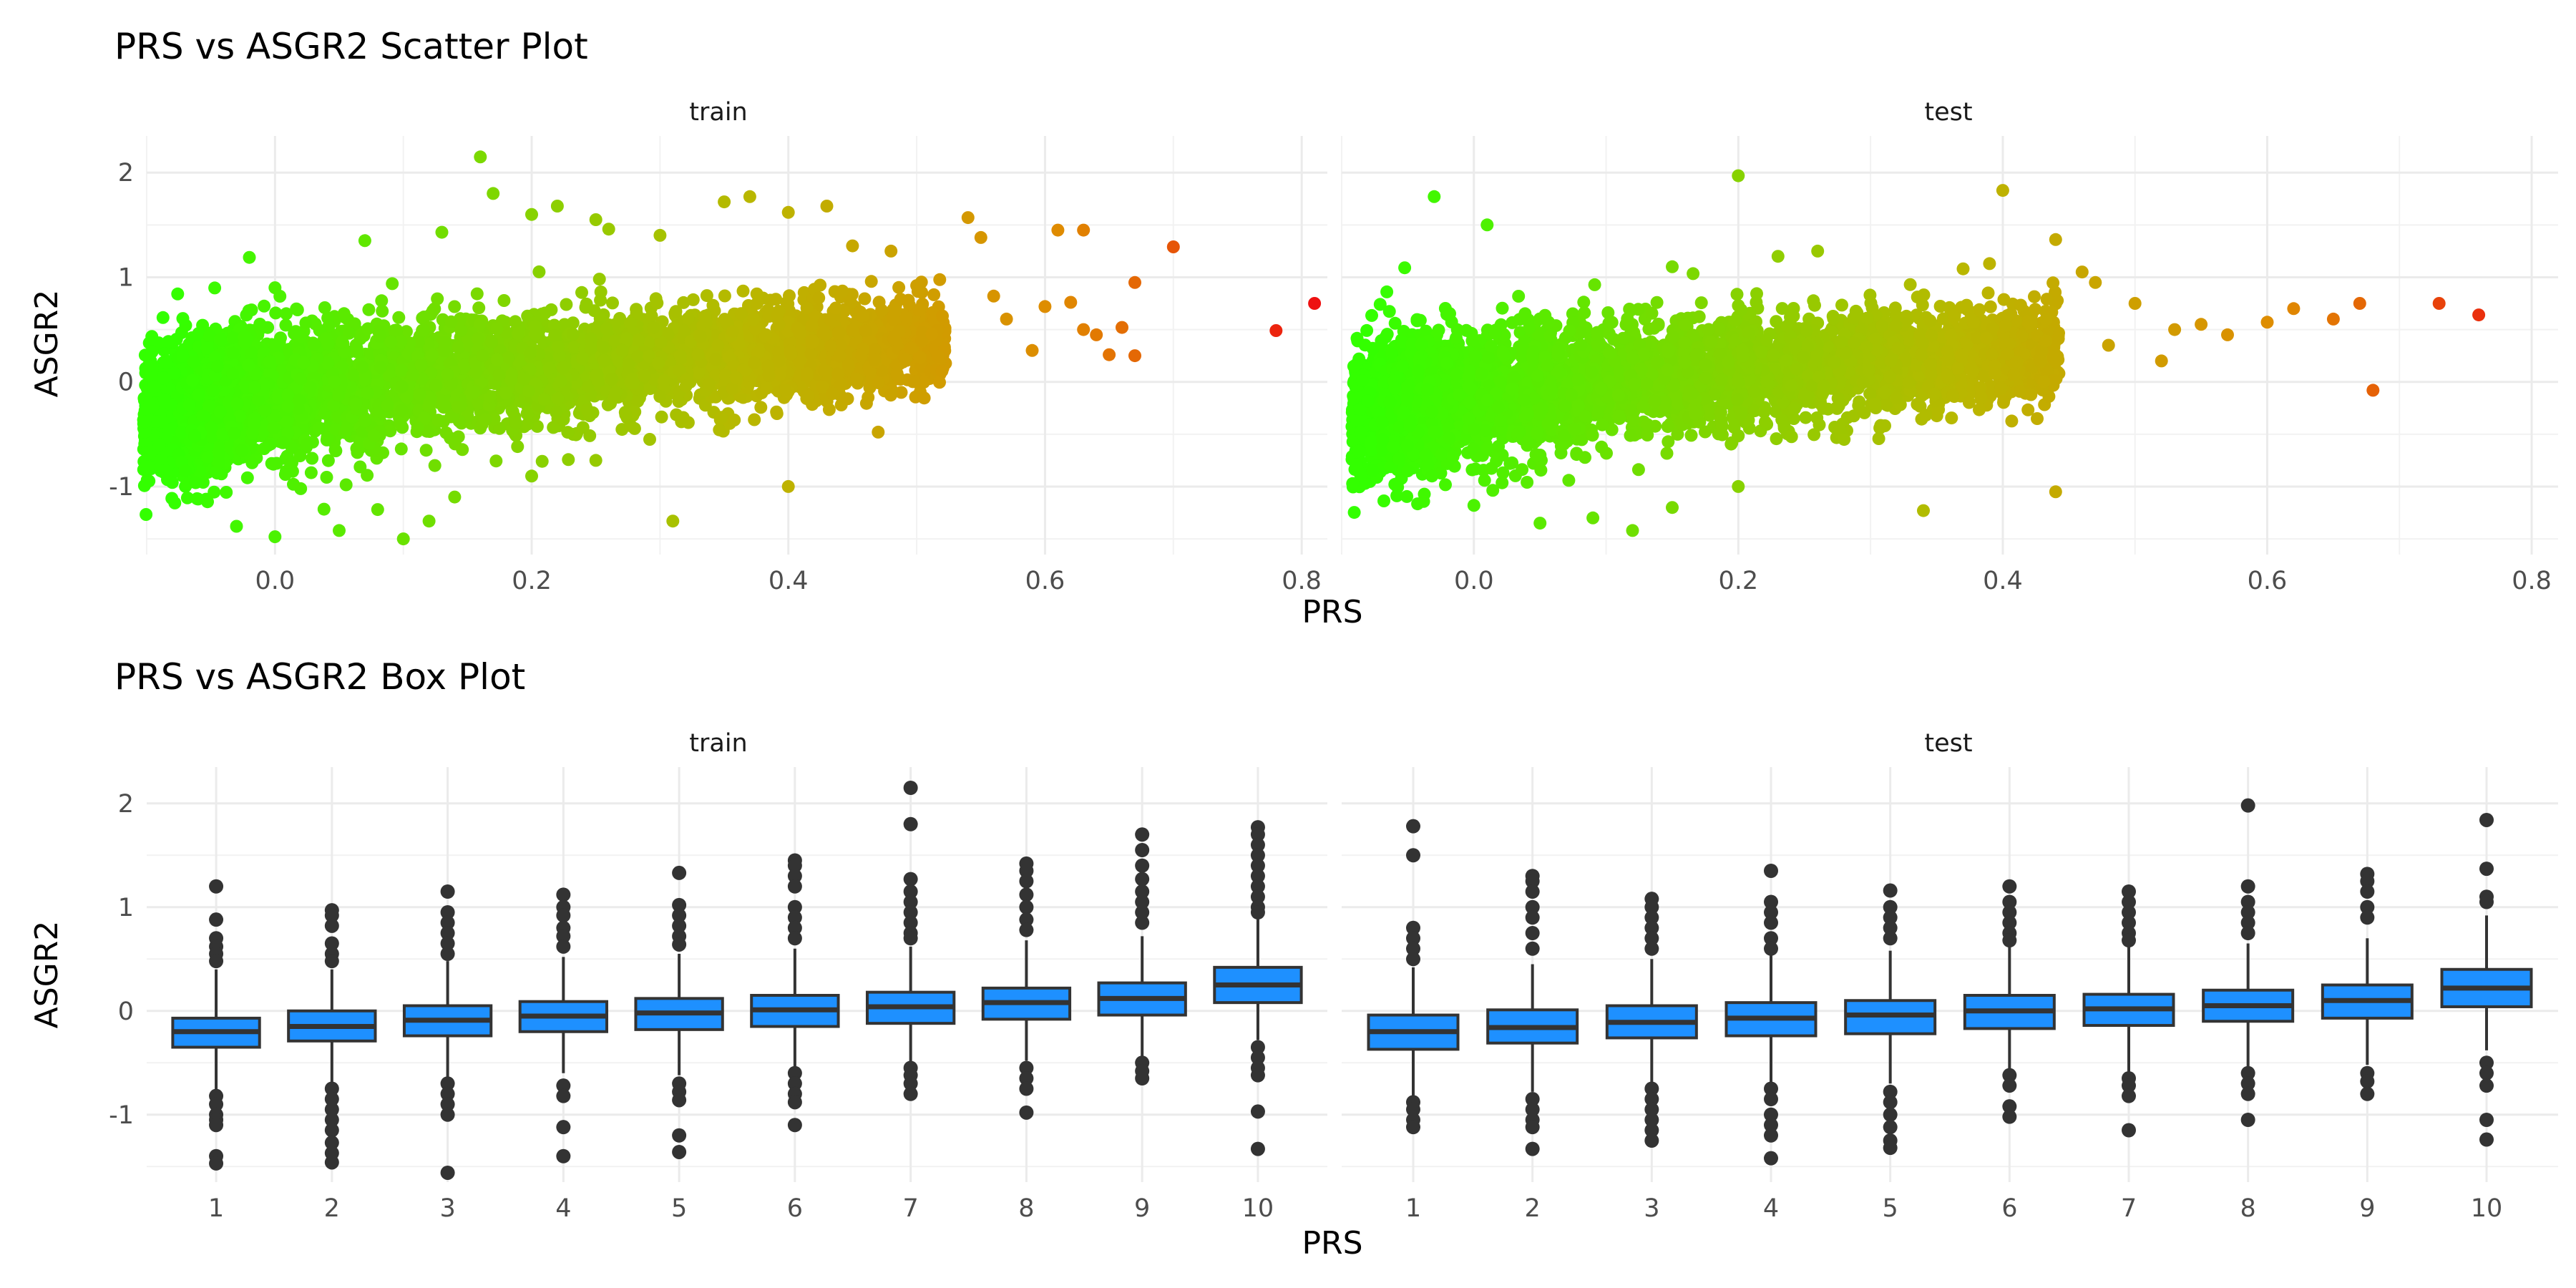 Image resolution: width=2576 pixels, height=1288 pixels. What do you see at coordinates (126, 277) in the screenshot?
I see `scatter-y-tick-label: 1` at bounding box center [126, 277].